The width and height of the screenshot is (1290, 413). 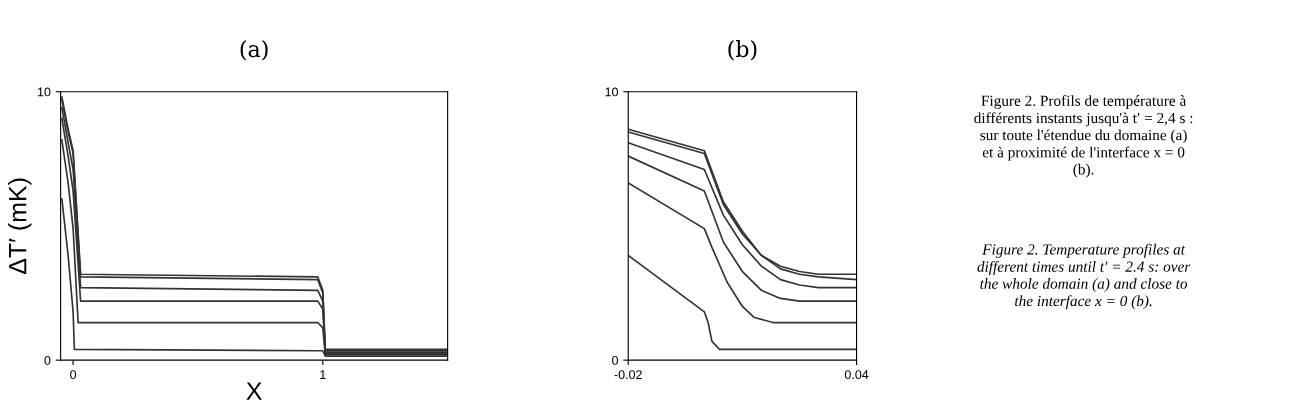 I want to click on y-axis-title: ΔT′ (mK), so click(x=20, y=226).